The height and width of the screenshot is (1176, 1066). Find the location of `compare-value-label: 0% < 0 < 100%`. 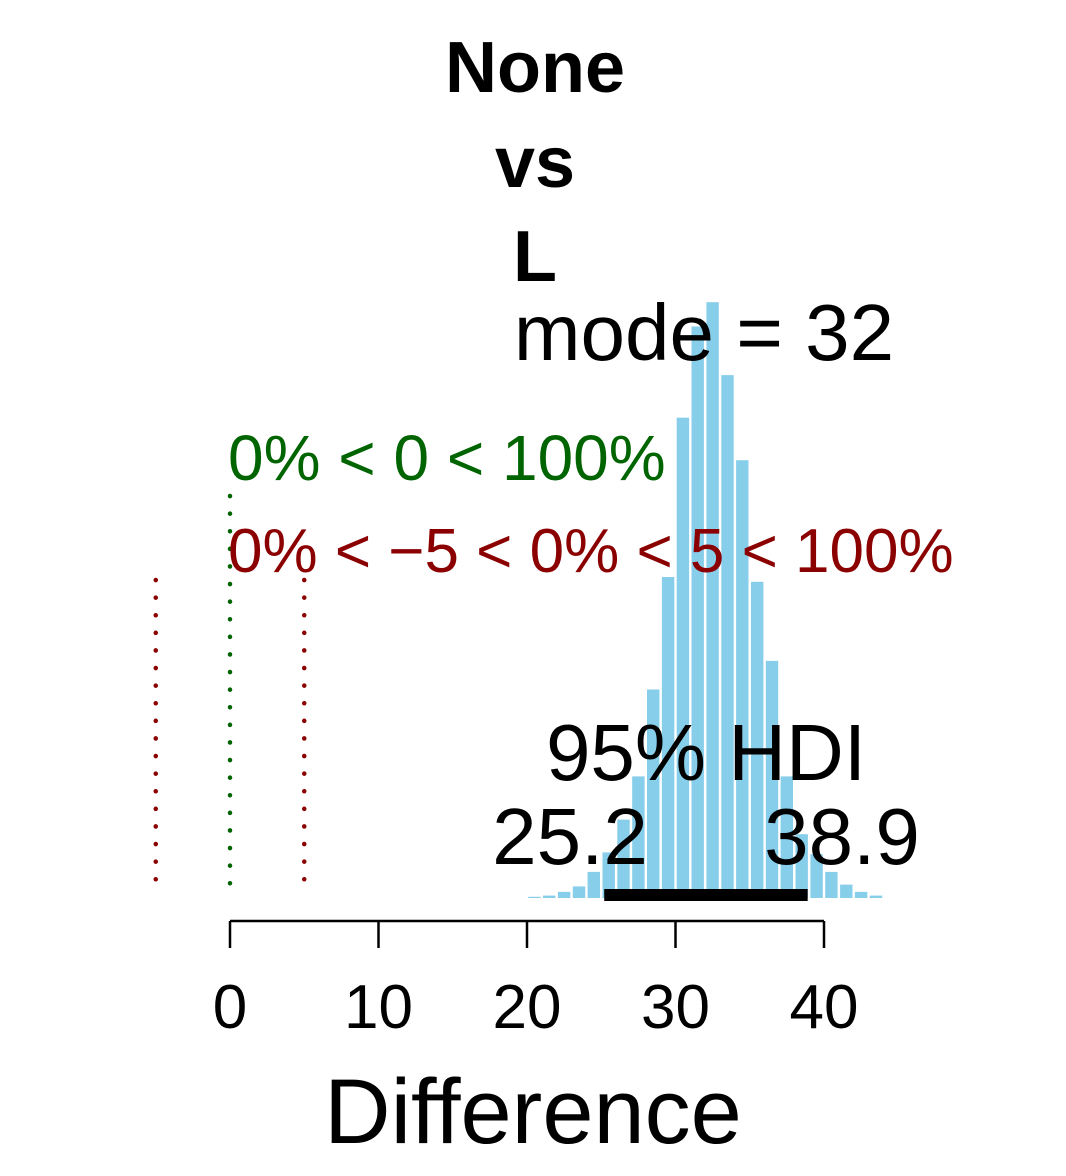

compare-value-label: 0% < 0 < 100% is located at coordinates (447, 458).